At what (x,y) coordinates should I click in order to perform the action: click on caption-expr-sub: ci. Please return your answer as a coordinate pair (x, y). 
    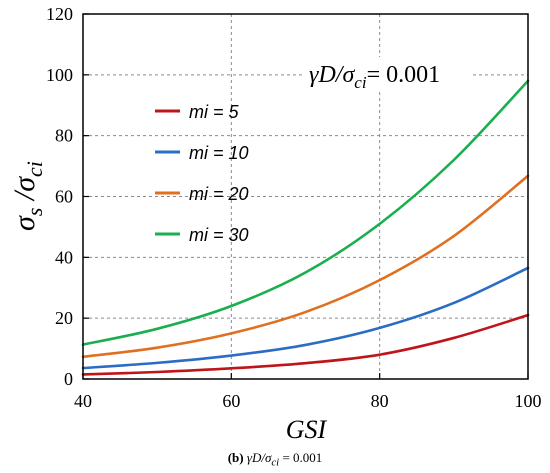
    Looking at the image, I should click on (275, 462).